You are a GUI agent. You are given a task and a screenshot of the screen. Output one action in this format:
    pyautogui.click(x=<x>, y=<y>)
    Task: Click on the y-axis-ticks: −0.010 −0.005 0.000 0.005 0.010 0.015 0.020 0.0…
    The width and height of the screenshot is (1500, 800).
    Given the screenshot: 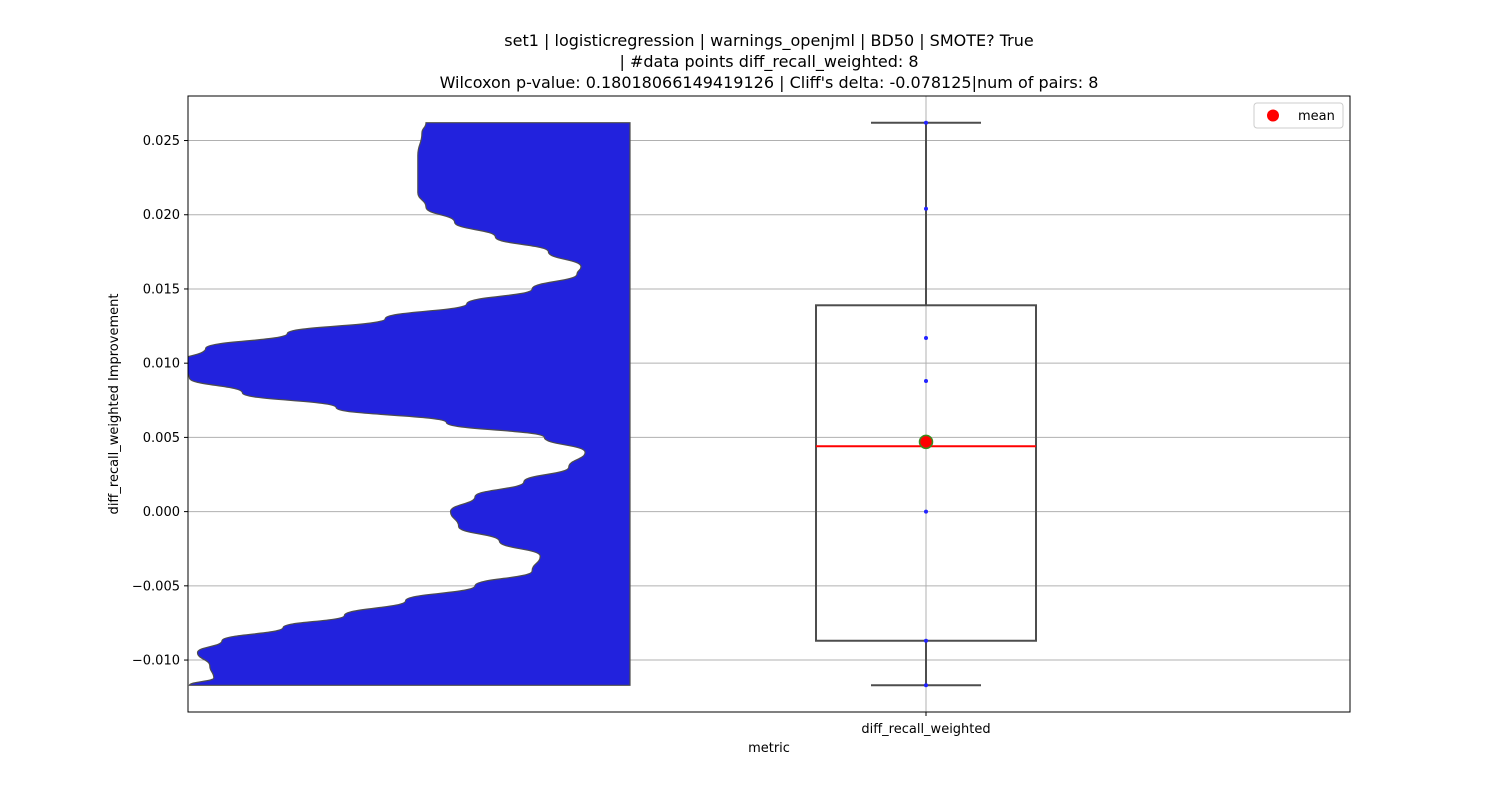 What is the action you would take?
    pyautogui.click(x=160, y=401)
    